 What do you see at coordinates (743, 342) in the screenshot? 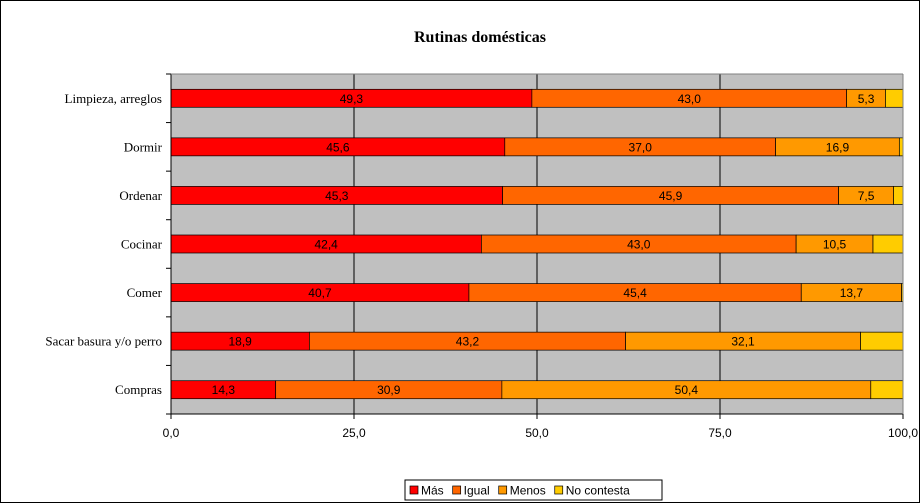
I see `data-label-3-6: 32,1` at bounding box center [743, 342].